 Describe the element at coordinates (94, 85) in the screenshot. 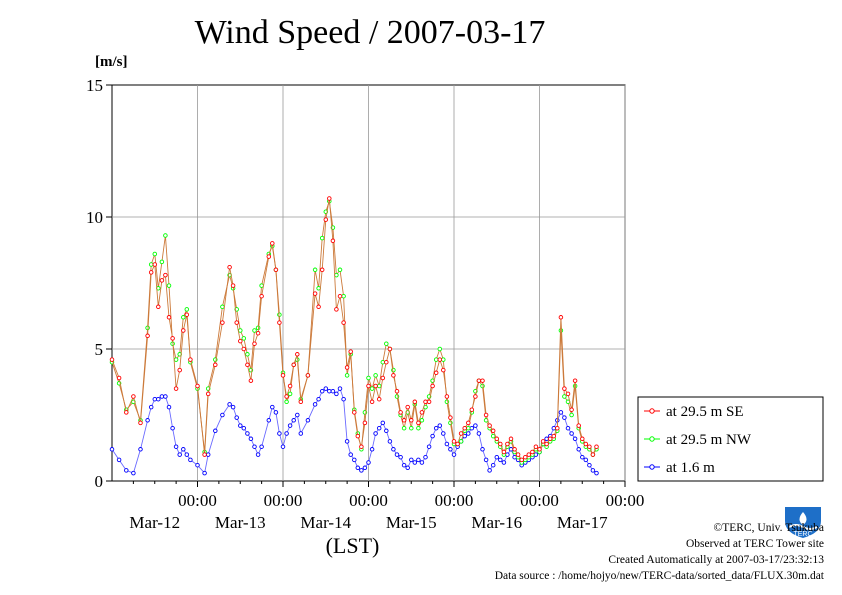

I see `y-tick-label: 15` at that location.